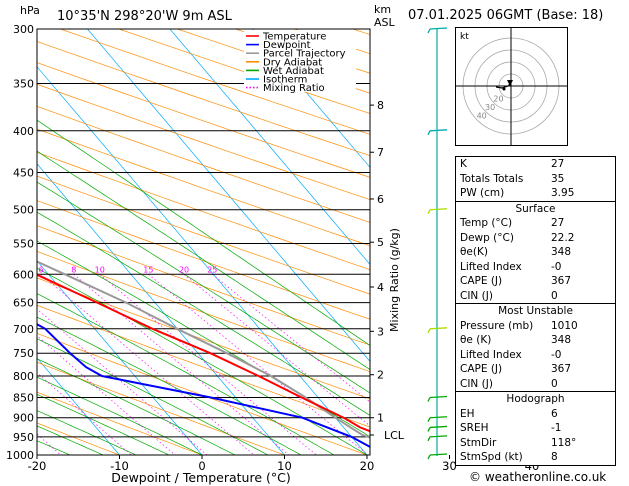 Image resolution: width=629 pixels, height=486 pixels. What do you see at coordinates (304, 54) in the screenshot?
I see `legend-label: Parcel Trajectory` at bounding box center [304, 54].